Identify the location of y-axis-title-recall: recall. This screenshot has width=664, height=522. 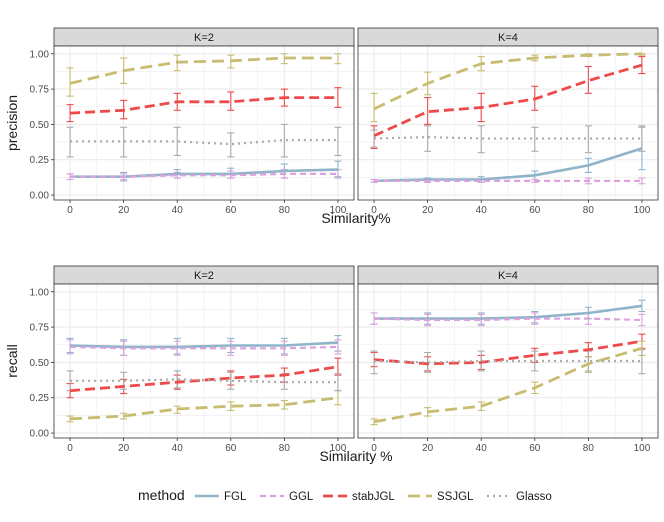
(12, 360).